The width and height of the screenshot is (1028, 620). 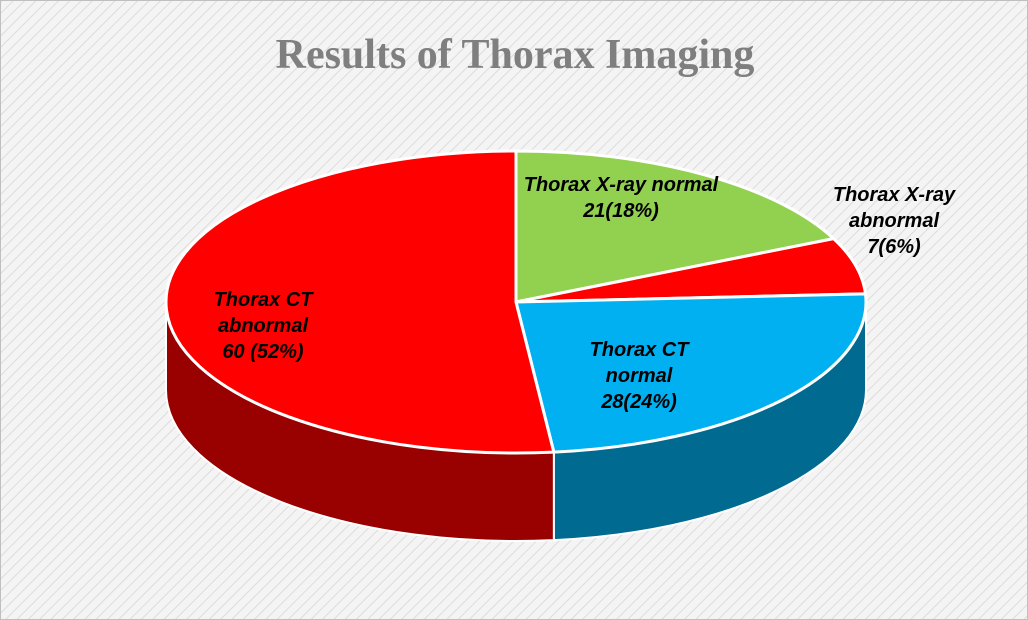 I want to click on value-label: 28(24%), so click(x=639, y=402).